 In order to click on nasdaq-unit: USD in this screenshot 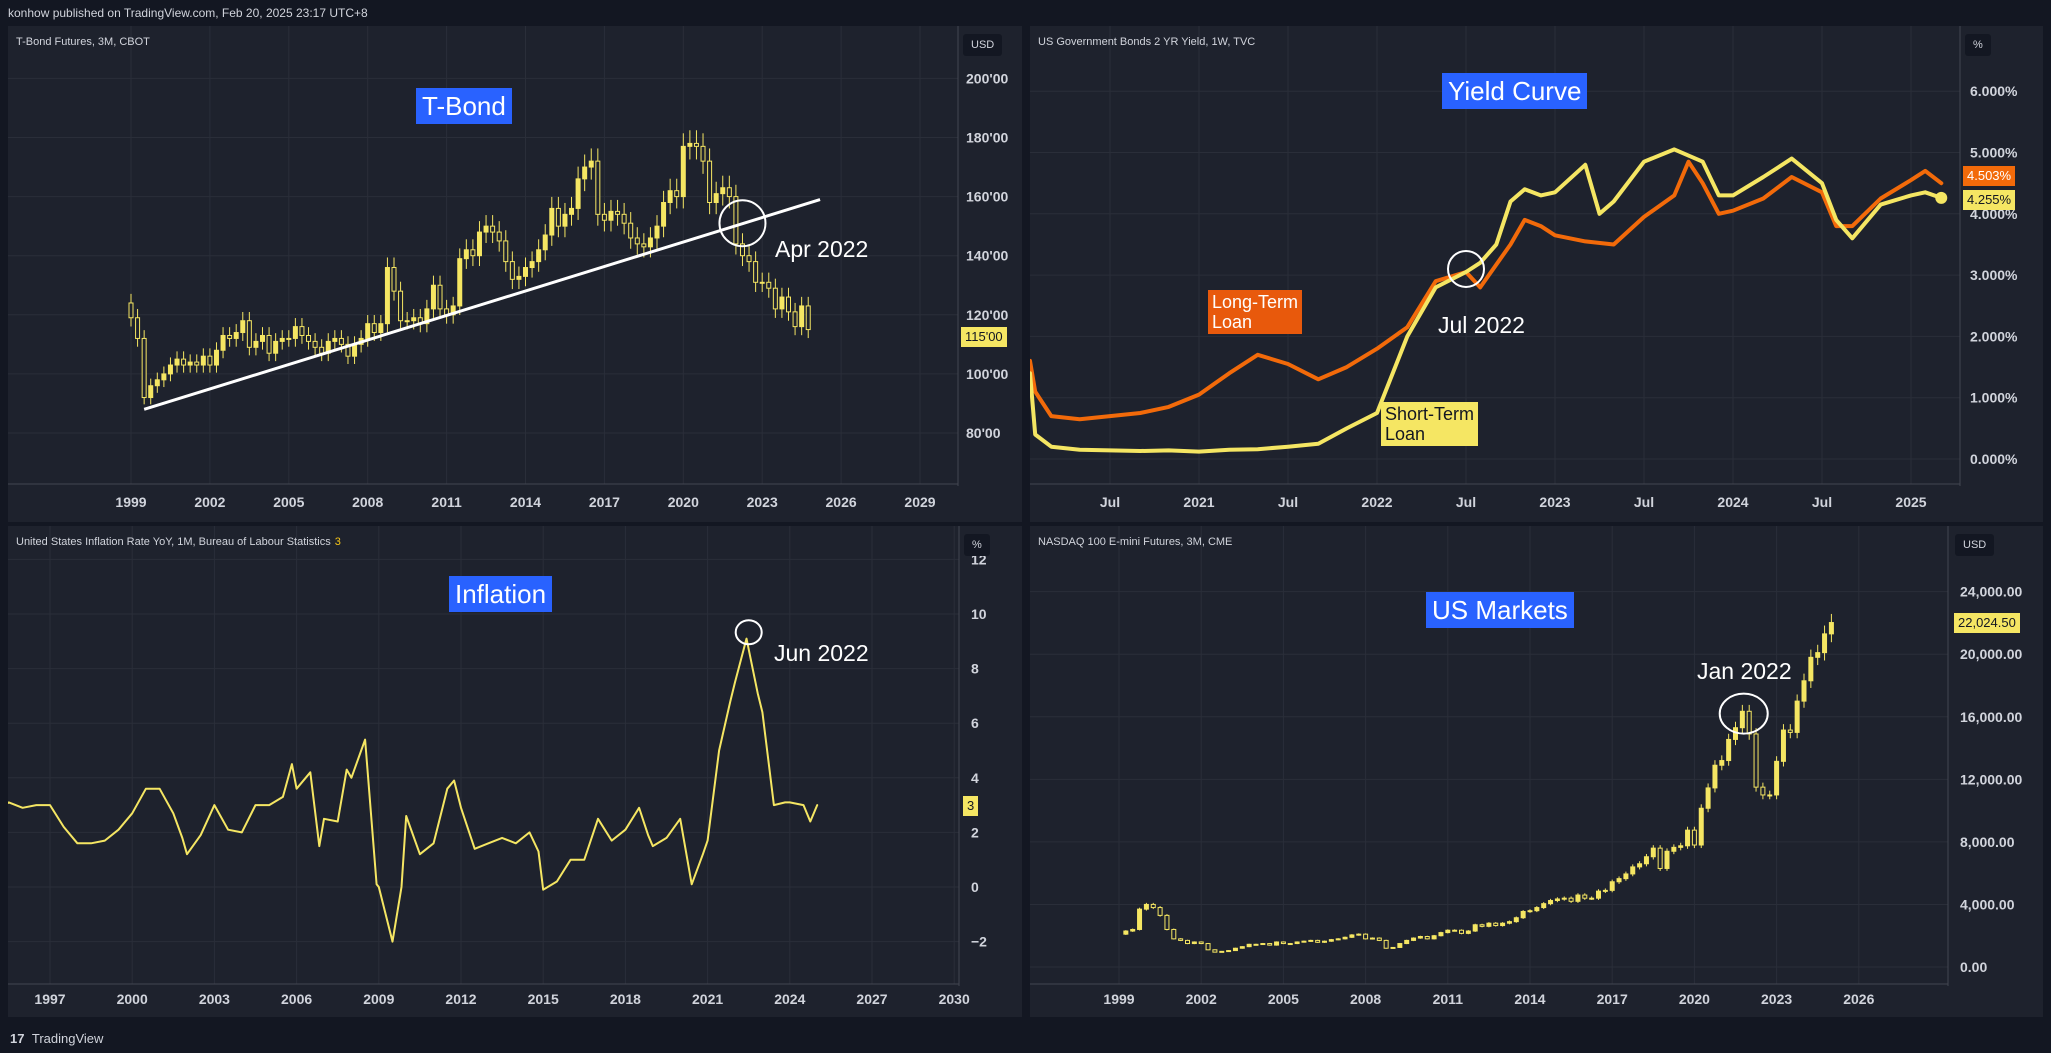, I will do `click(1975, 545)`.